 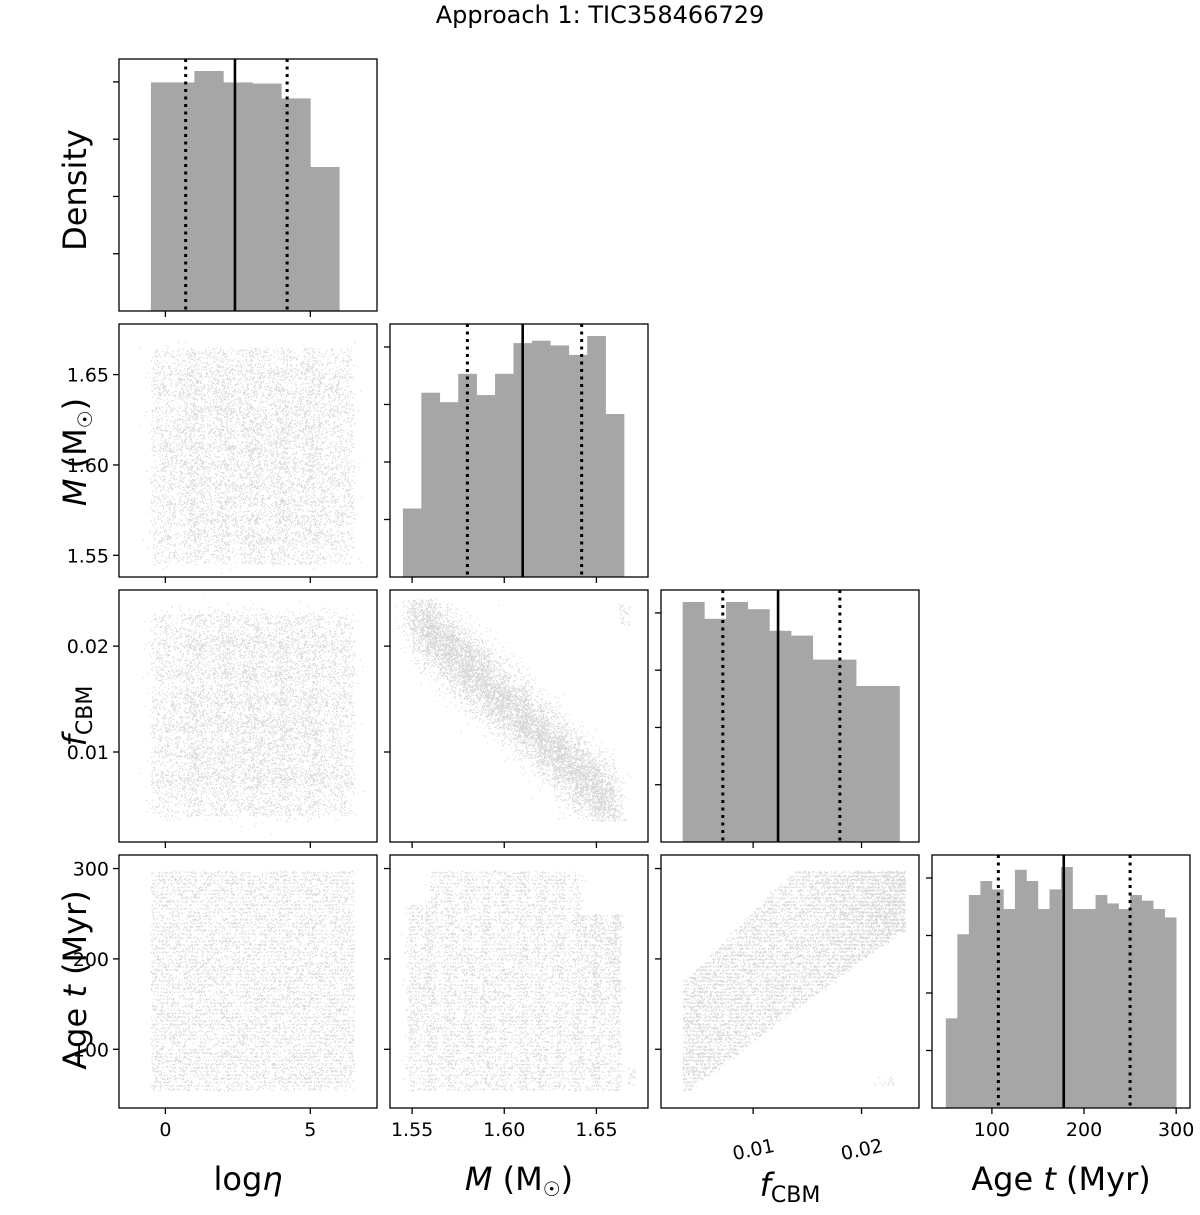 I want to click on x-label-subscript: CBM, so click(x=795, y=1195).